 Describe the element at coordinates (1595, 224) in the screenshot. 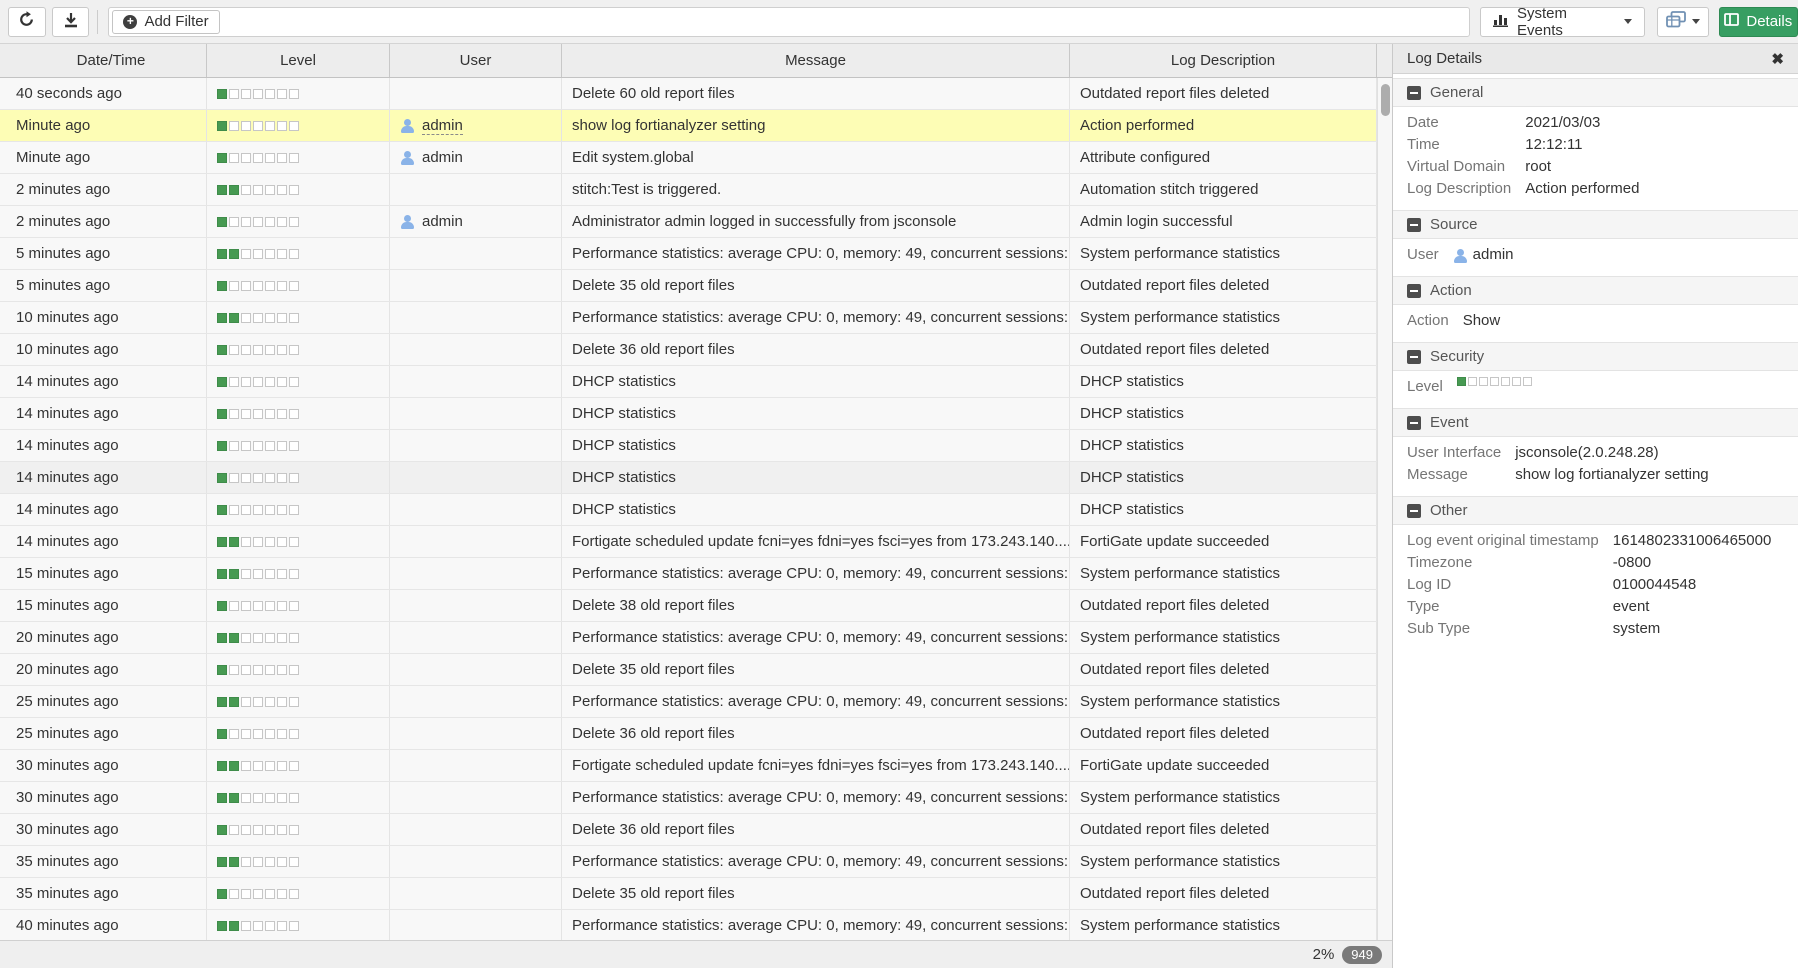

I see `section-header: Source` at that location.